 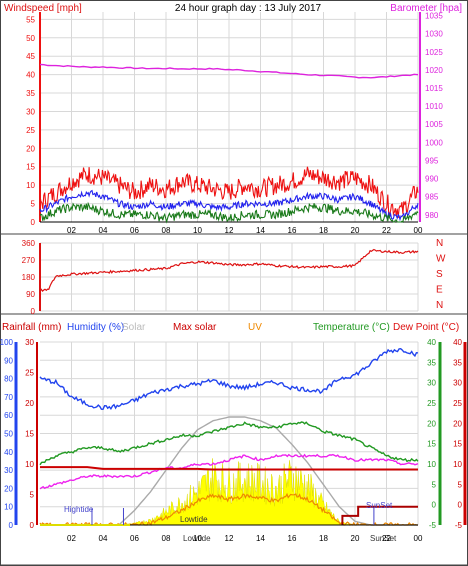 I want to click on rain-tick-label: 20, so click(x=29, y=403).